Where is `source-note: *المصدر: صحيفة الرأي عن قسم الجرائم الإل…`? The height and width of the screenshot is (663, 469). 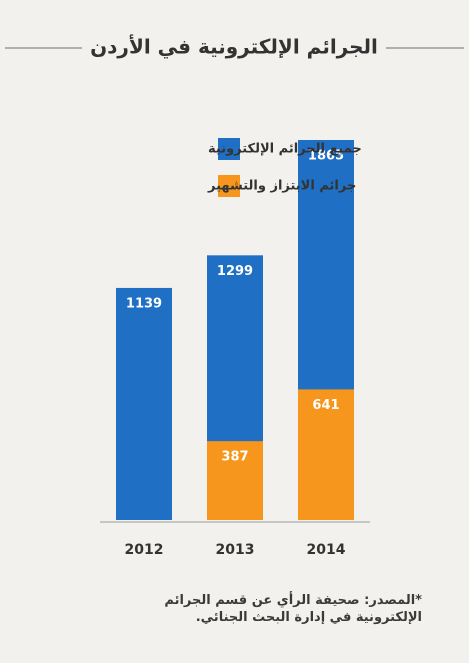 source-note: *المصدر: صحيفة الرأي عن قسم الجرائم الإل… is located at coordinates (293, 609).